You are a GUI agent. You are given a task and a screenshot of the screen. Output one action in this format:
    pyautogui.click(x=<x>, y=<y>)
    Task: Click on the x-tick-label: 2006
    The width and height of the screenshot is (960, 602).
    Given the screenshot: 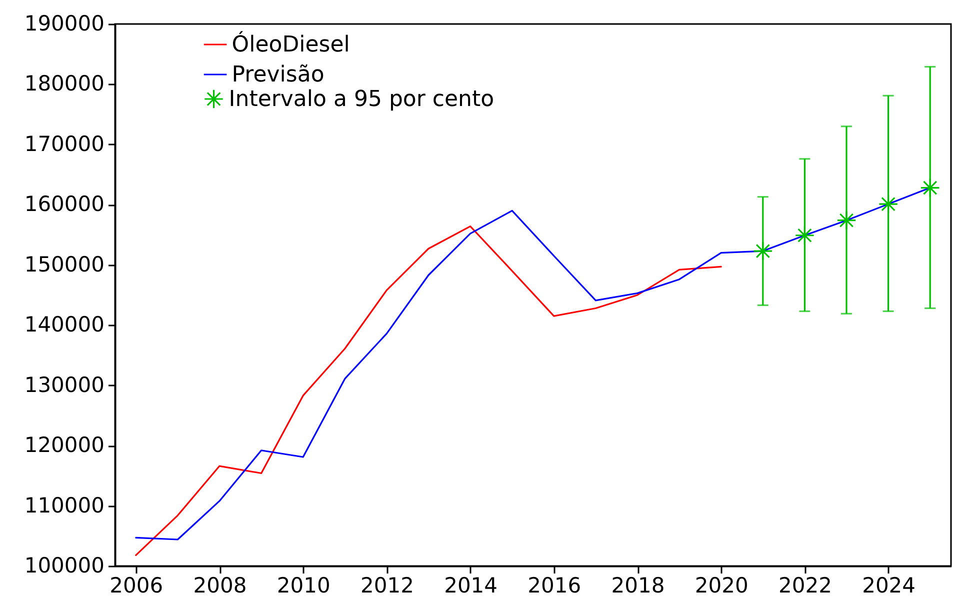 What is the action you would take?
    pyautogui.click(x=137, y=586)
    